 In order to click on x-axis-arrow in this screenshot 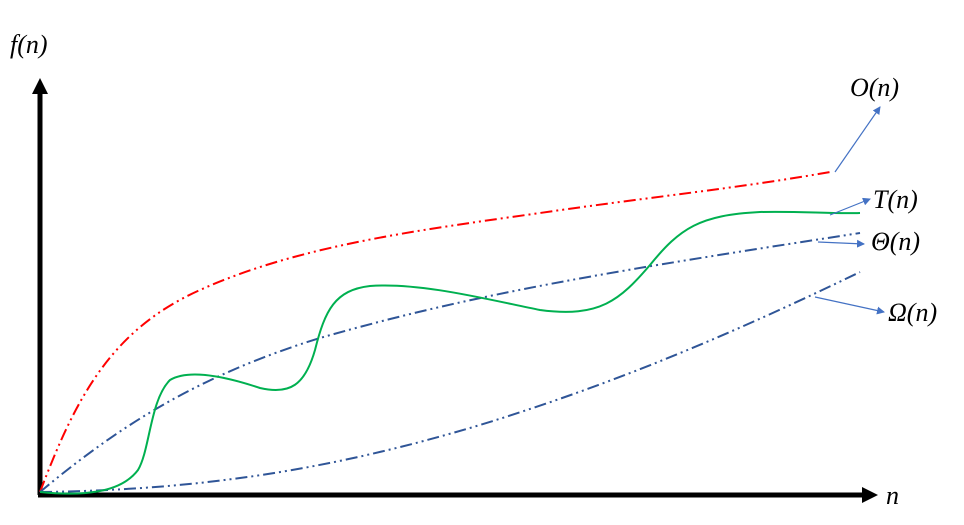, I will do `click(870, 495)`.